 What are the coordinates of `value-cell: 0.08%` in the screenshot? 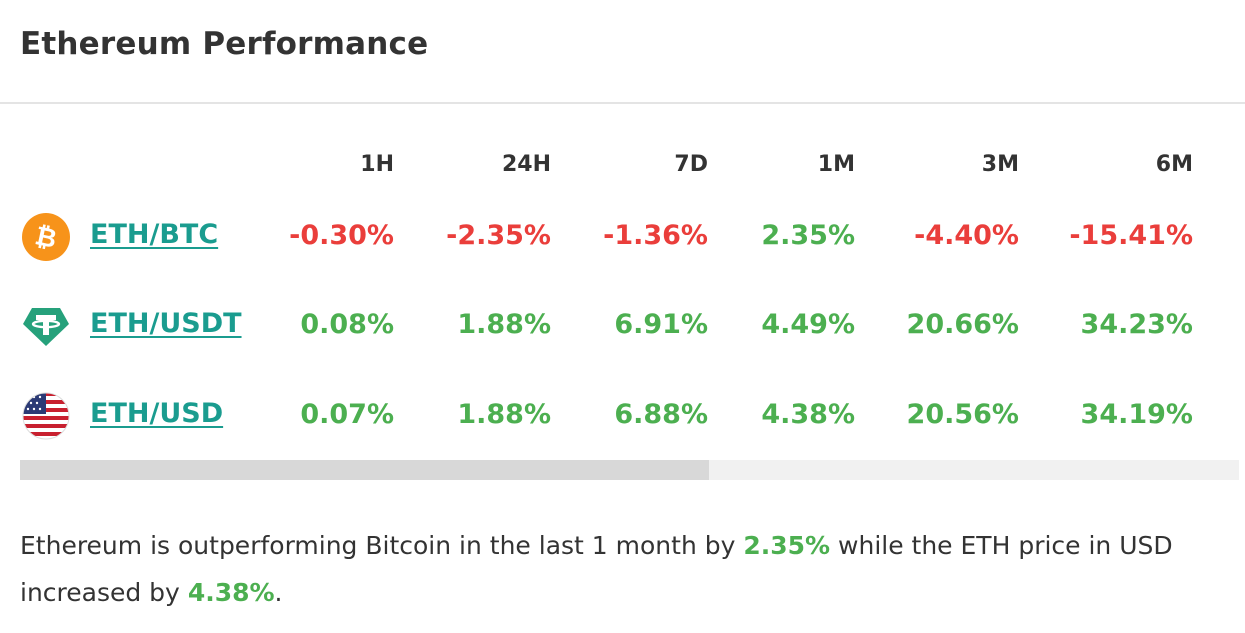 It's located at (347, 324).